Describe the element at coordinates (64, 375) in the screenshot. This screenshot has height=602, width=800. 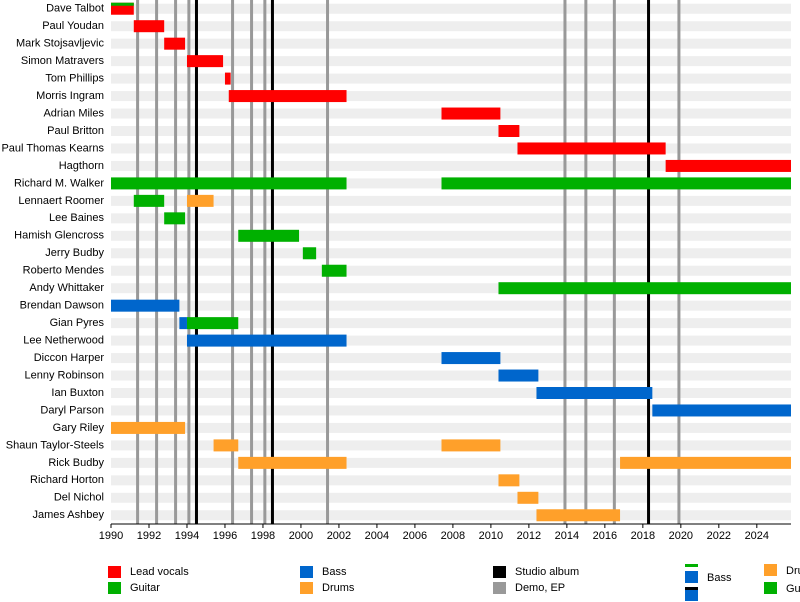
I see `member-label: Lenny Robinson` at that location.